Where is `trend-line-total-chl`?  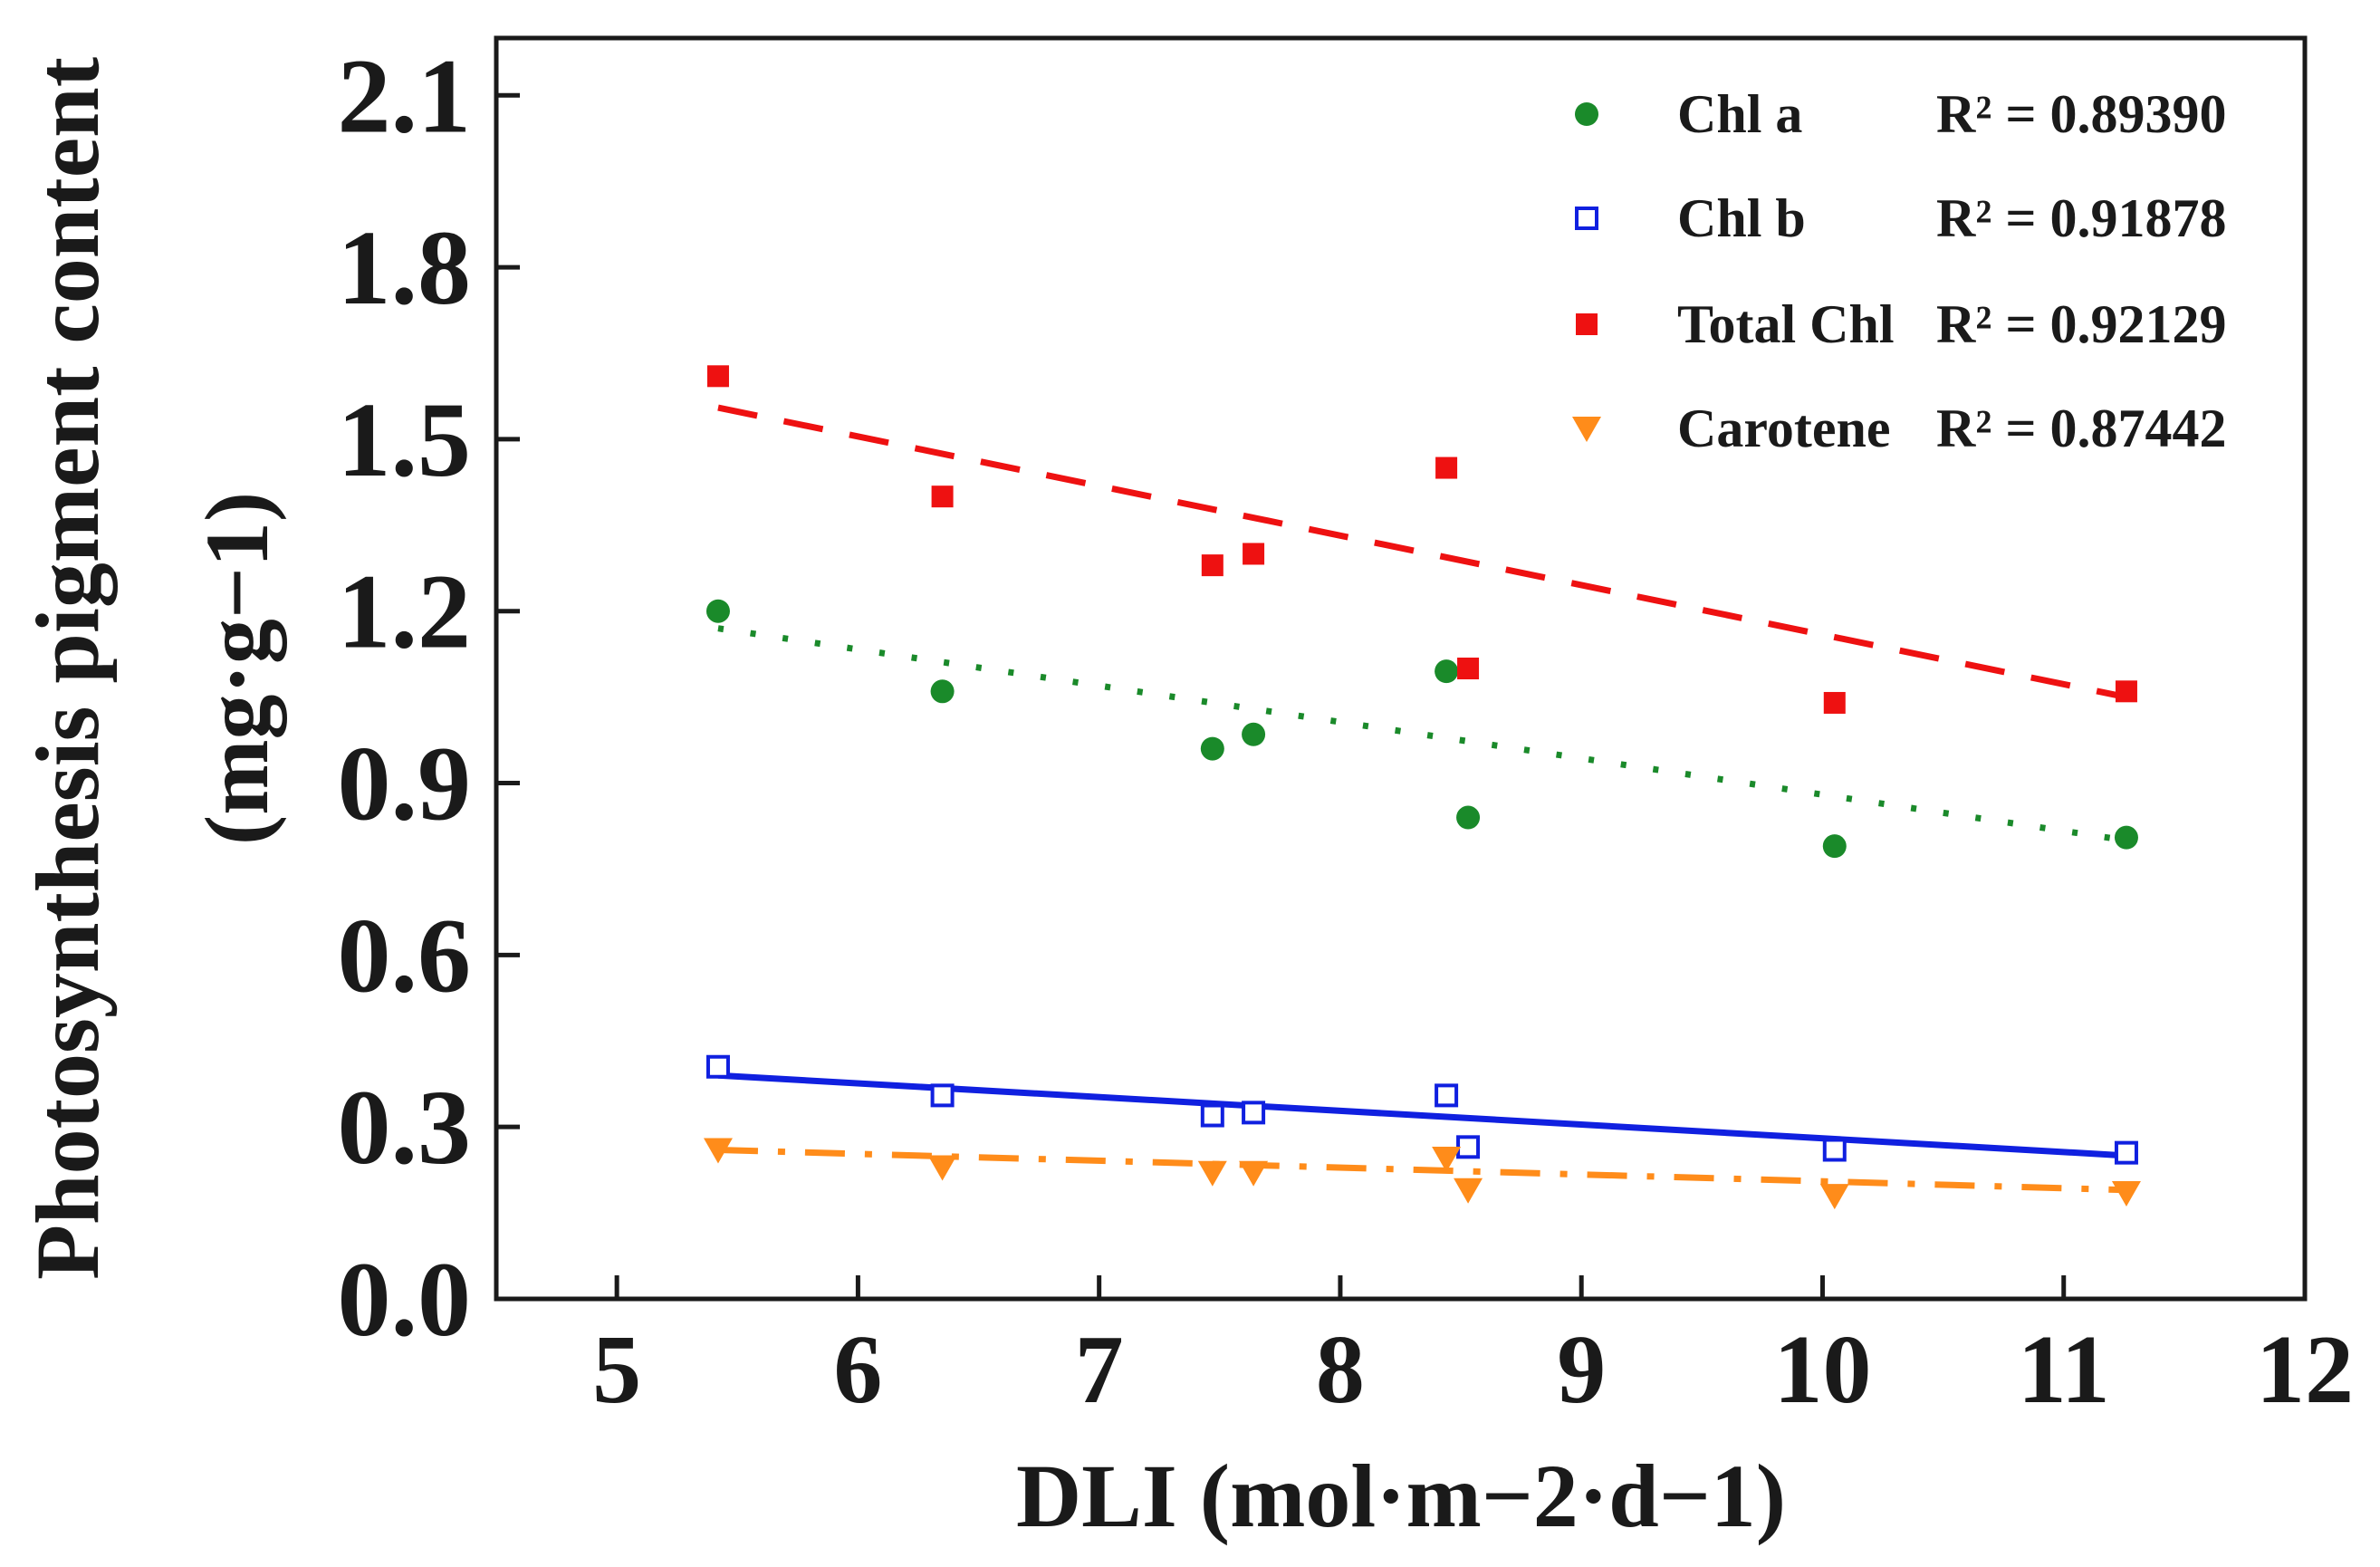 trend-line-total-chl is located at coordinates (1422, 552).